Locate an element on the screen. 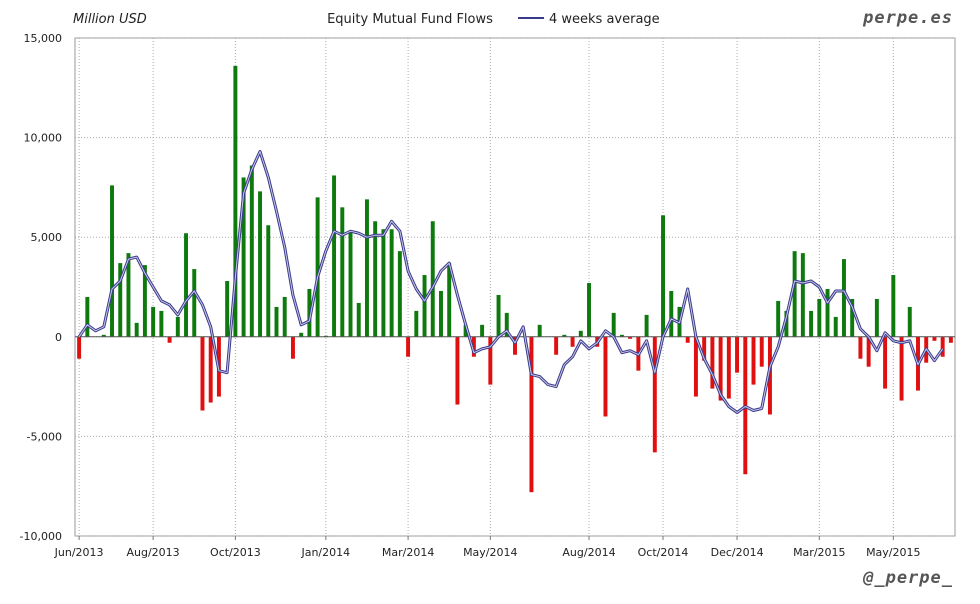 The image size is (980, 604). y-tick-label: -5,000 is located at coordinates (44, 436).